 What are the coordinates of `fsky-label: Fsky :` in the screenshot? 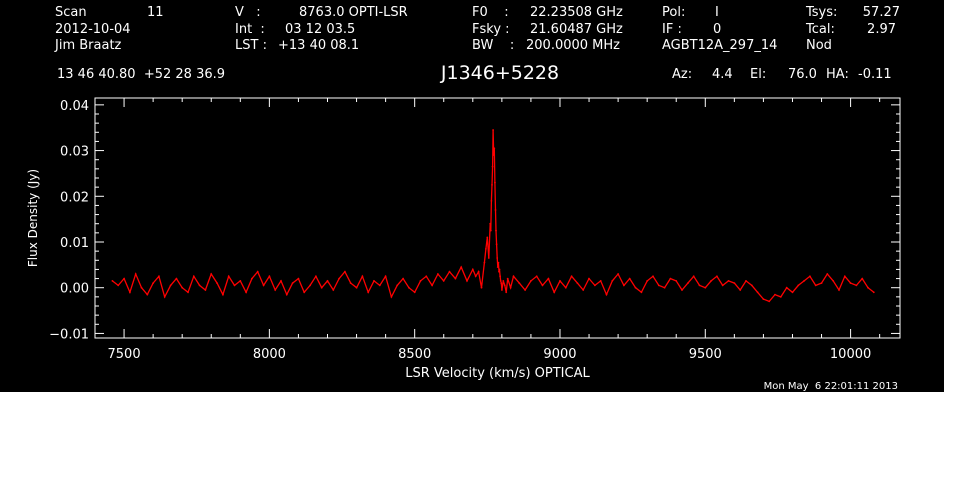 It's located at (491, 29).